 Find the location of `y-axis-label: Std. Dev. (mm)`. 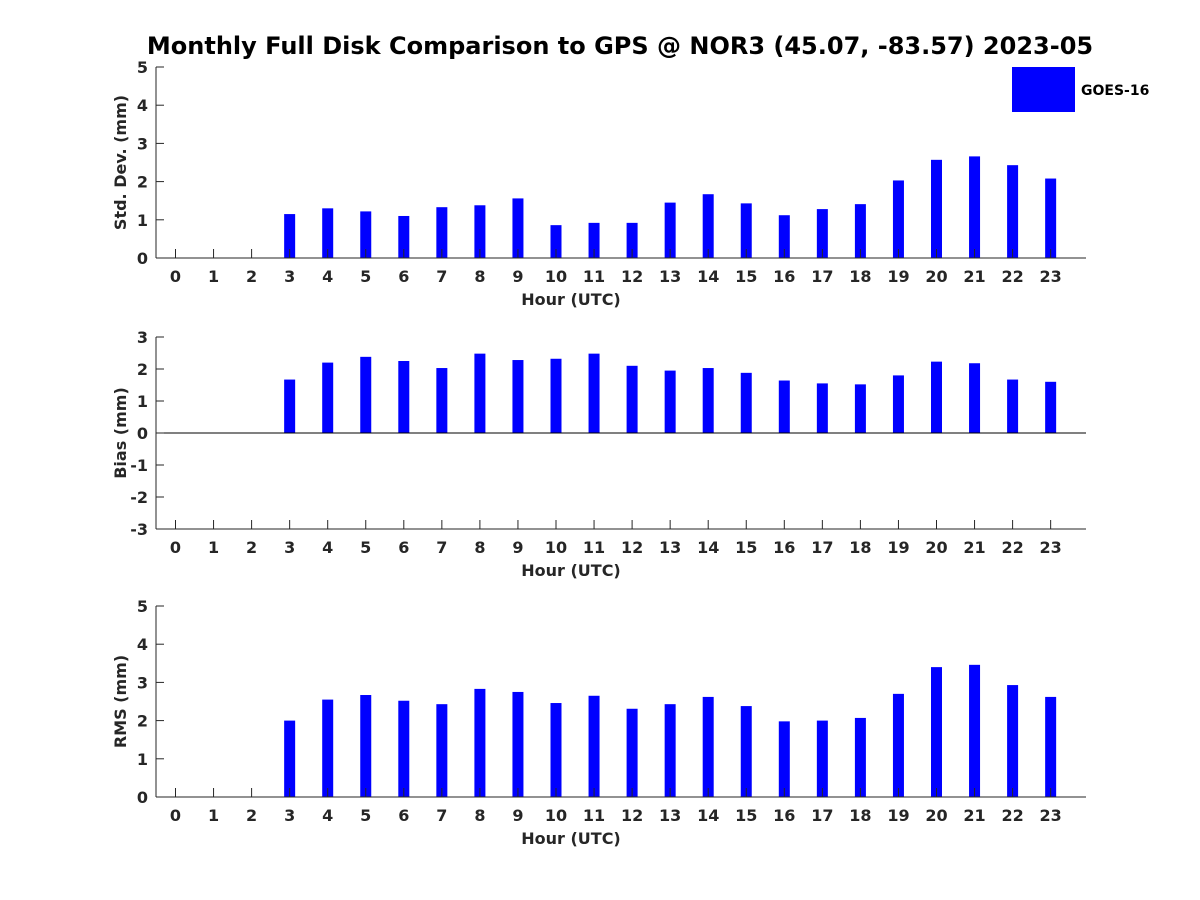

y-axis-label: Std. Dev. (mm) is located at coordinates (120, 162).